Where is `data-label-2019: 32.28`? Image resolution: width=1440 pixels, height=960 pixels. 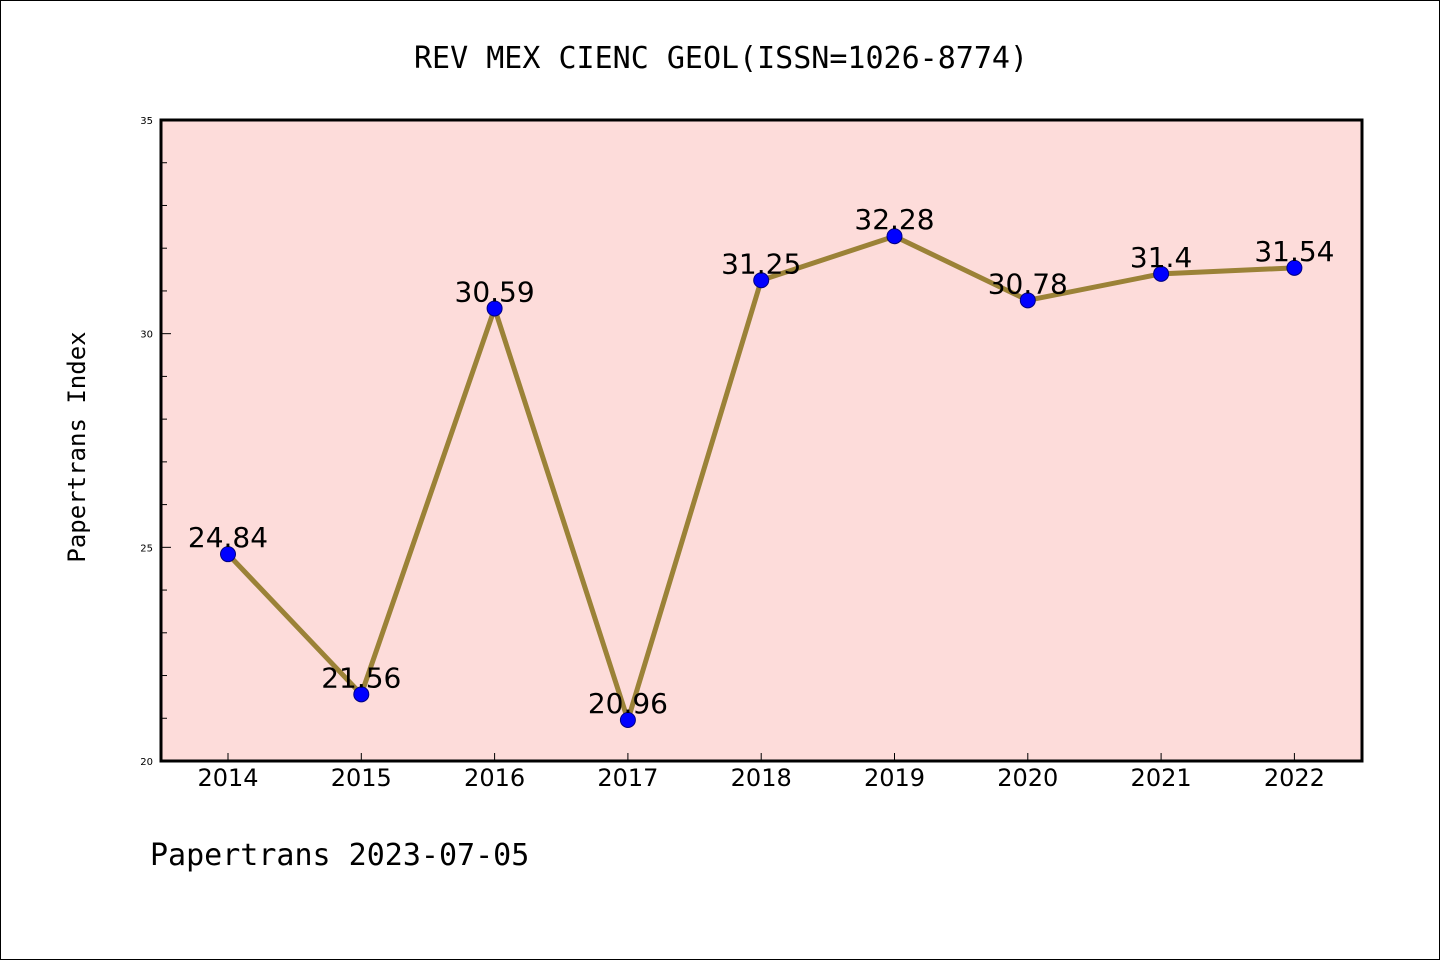
data-label-2019: 32.28 is located at coordinates (894, 219).